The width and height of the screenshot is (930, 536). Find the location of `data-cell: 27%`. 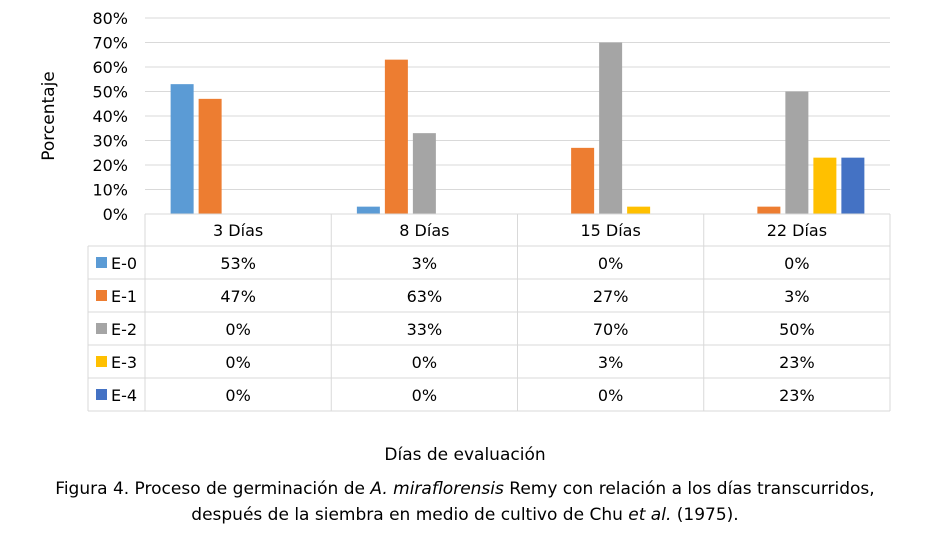

data-cell: 27% is located at coordinates (611, 296).